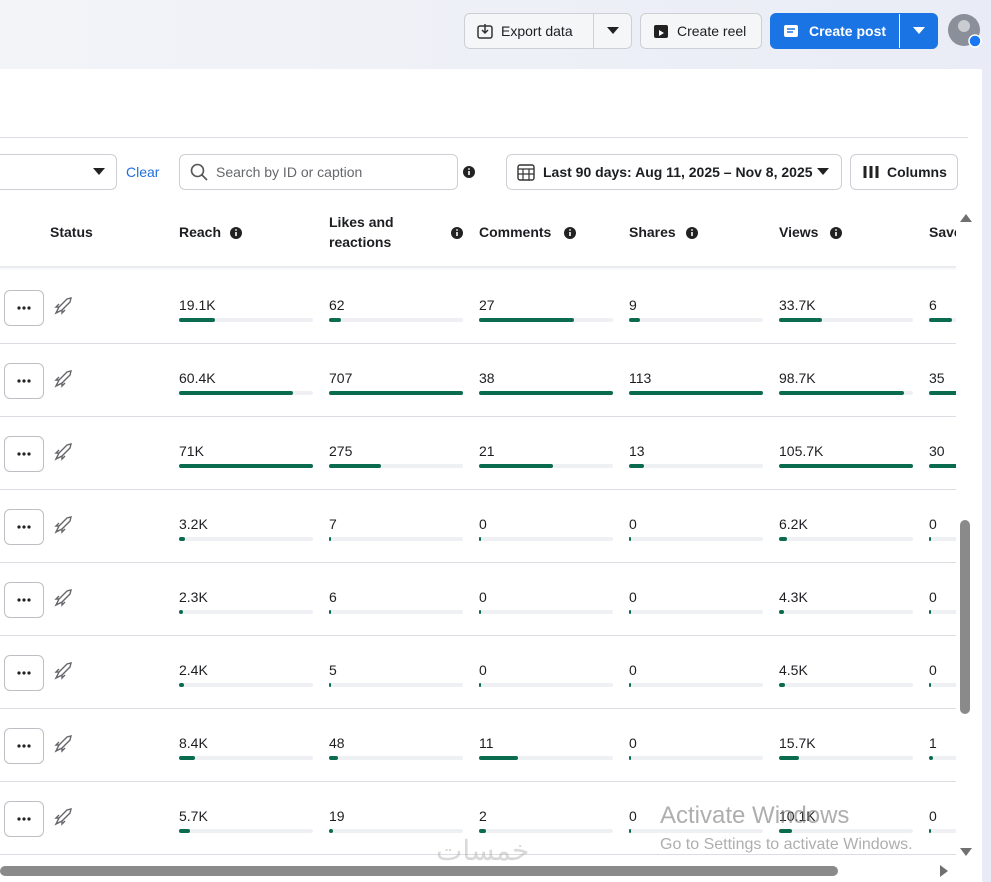  Describe the element at coordinates (661, 31) in the screenshot. I see `reel-icon` at that location.